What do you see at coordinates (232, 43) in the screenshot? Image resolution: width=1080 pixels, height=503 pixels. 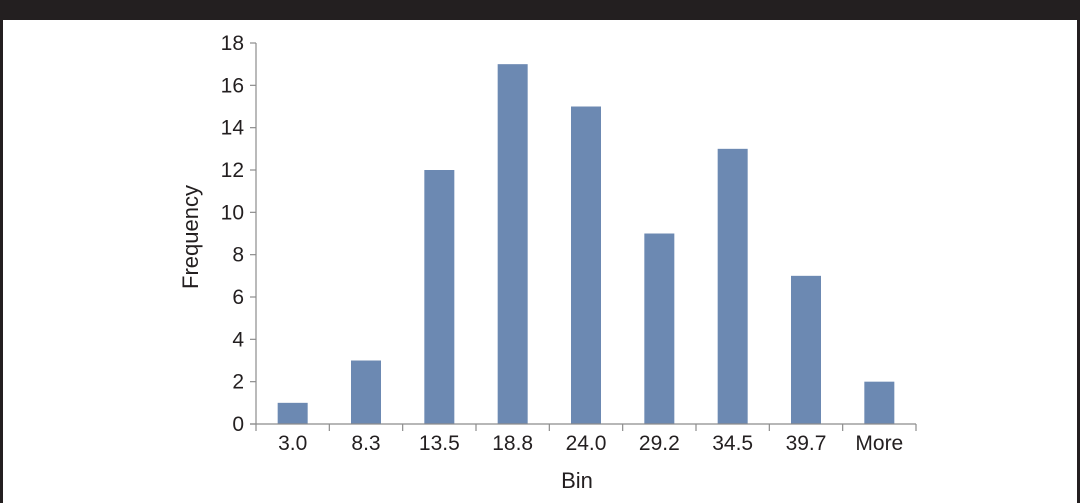 I see `y-tick-label: 18` at bounding box center [232, 43].